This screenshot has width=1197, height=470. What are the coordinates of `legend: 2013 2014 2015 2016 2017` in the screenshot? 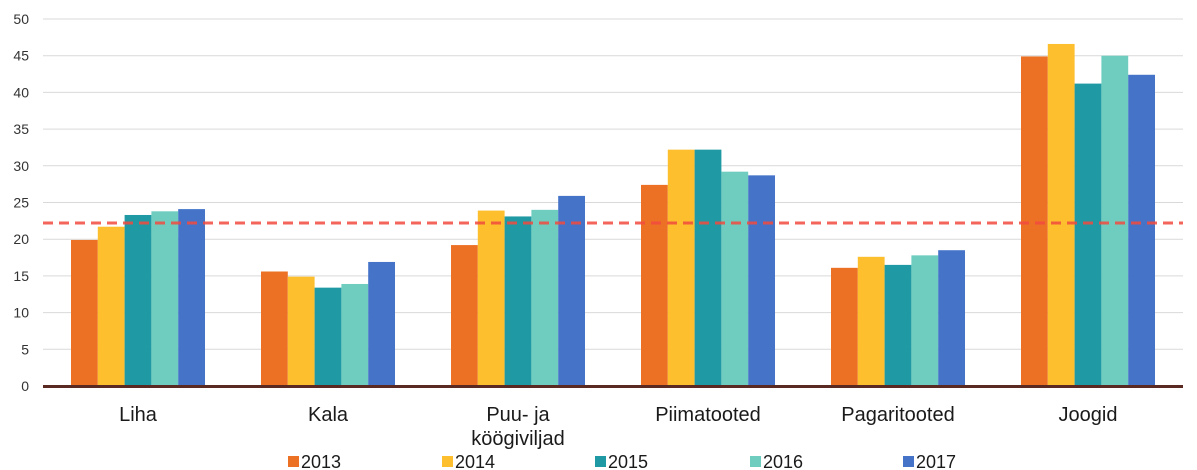 It's located at (622, 461).